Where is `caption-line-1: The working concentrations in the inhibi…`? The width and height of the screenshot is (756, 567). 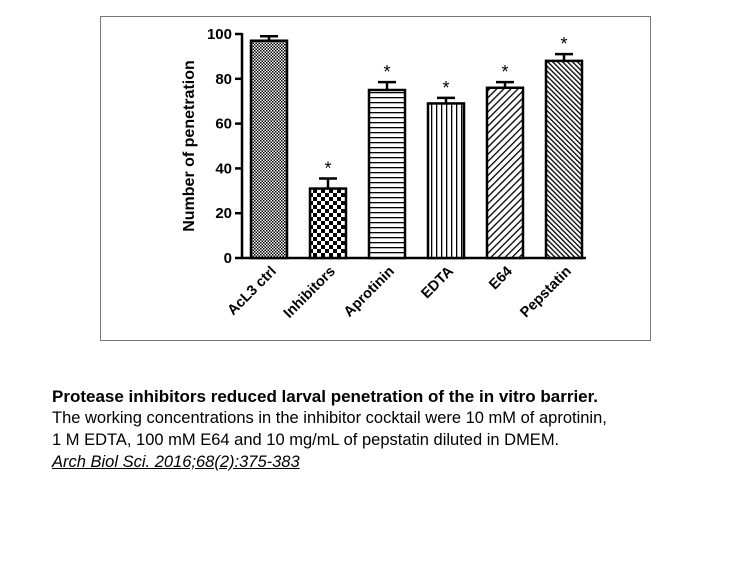 caption-line-1: The working concentrations in the inhibi… is located at coordinates (329, 418).